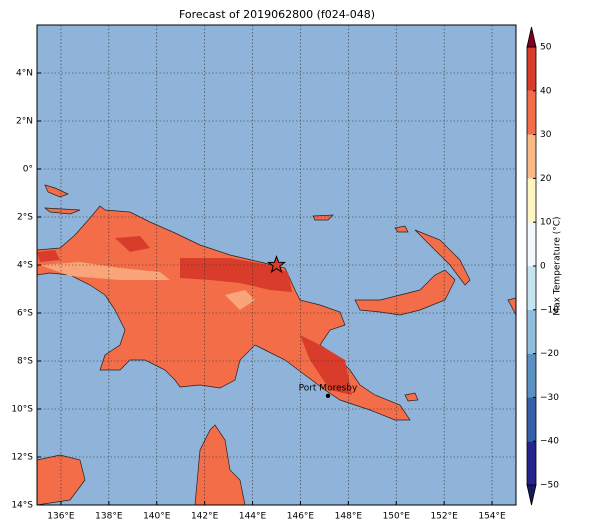 The width and height of the screenshot is (591, 529). Describe the element at coordinates (22, 458) in the screenshot. I see `y-tick-label: 12°S` at that location.